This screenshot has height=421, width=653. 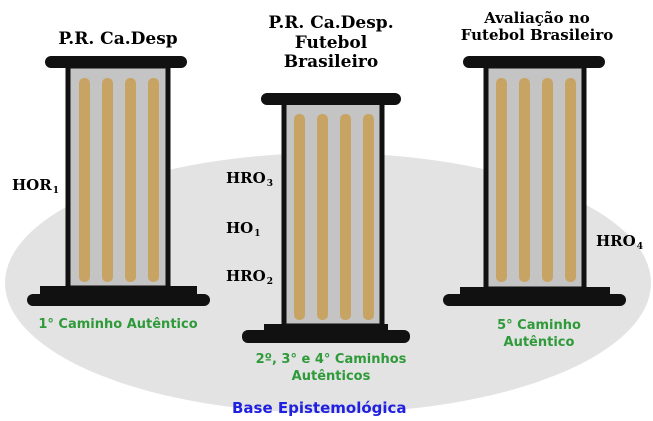 I want to click on column-3-caption-line: Autêntico, so click(x=539, y=342).